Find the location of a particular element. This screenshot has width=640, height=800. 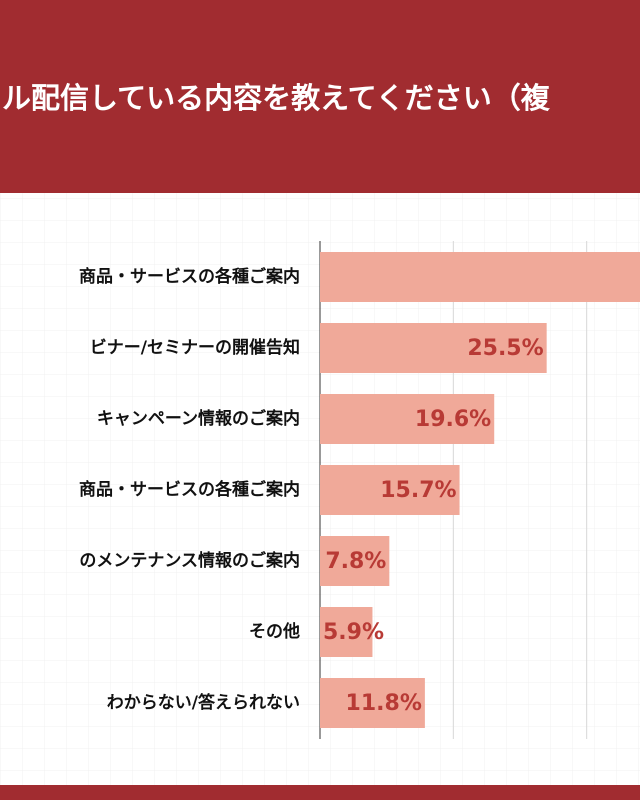

value-label: 7.8% is located at coordinates (355, 561).